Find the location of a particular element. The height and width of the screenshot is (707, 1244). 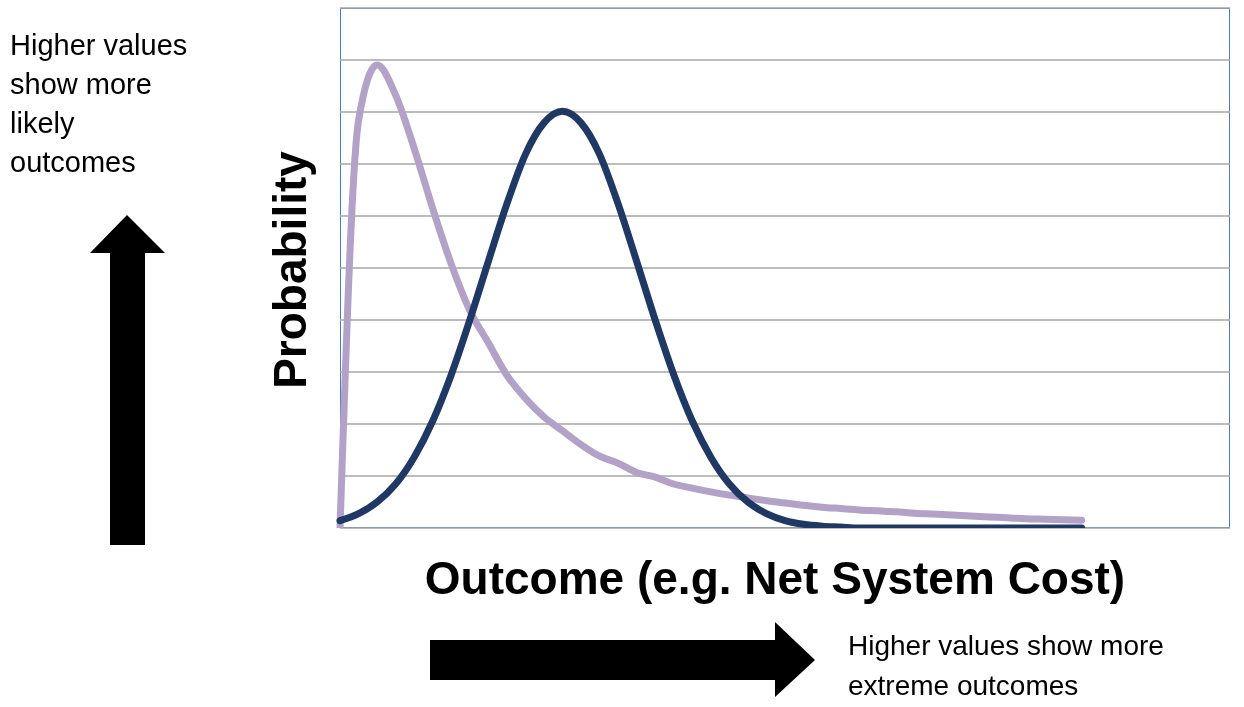

x-axis-title: Outcome (e.g. Net System Cost) is located at coordinates (775, 578).